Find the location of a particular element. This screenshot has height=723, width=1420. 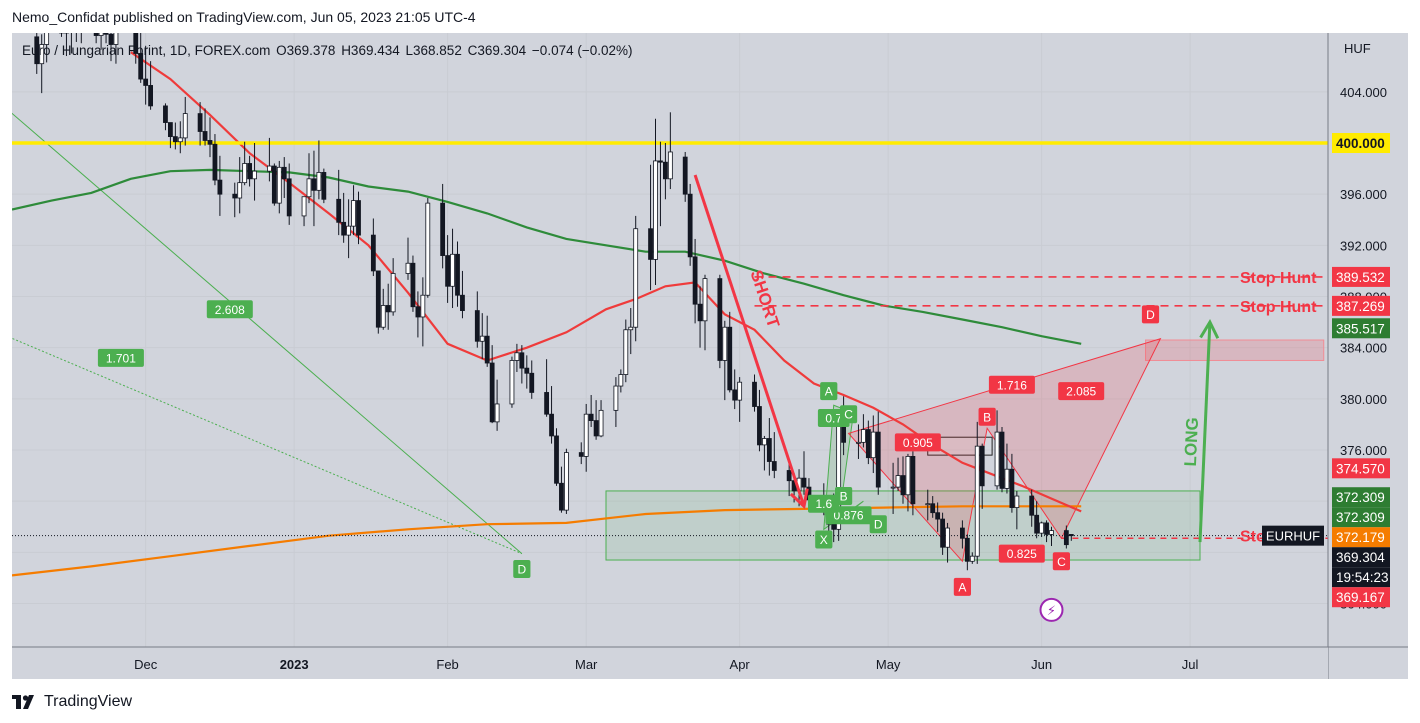

price-tag-9: 19:54:23 is located at coordinates (1362, 577).